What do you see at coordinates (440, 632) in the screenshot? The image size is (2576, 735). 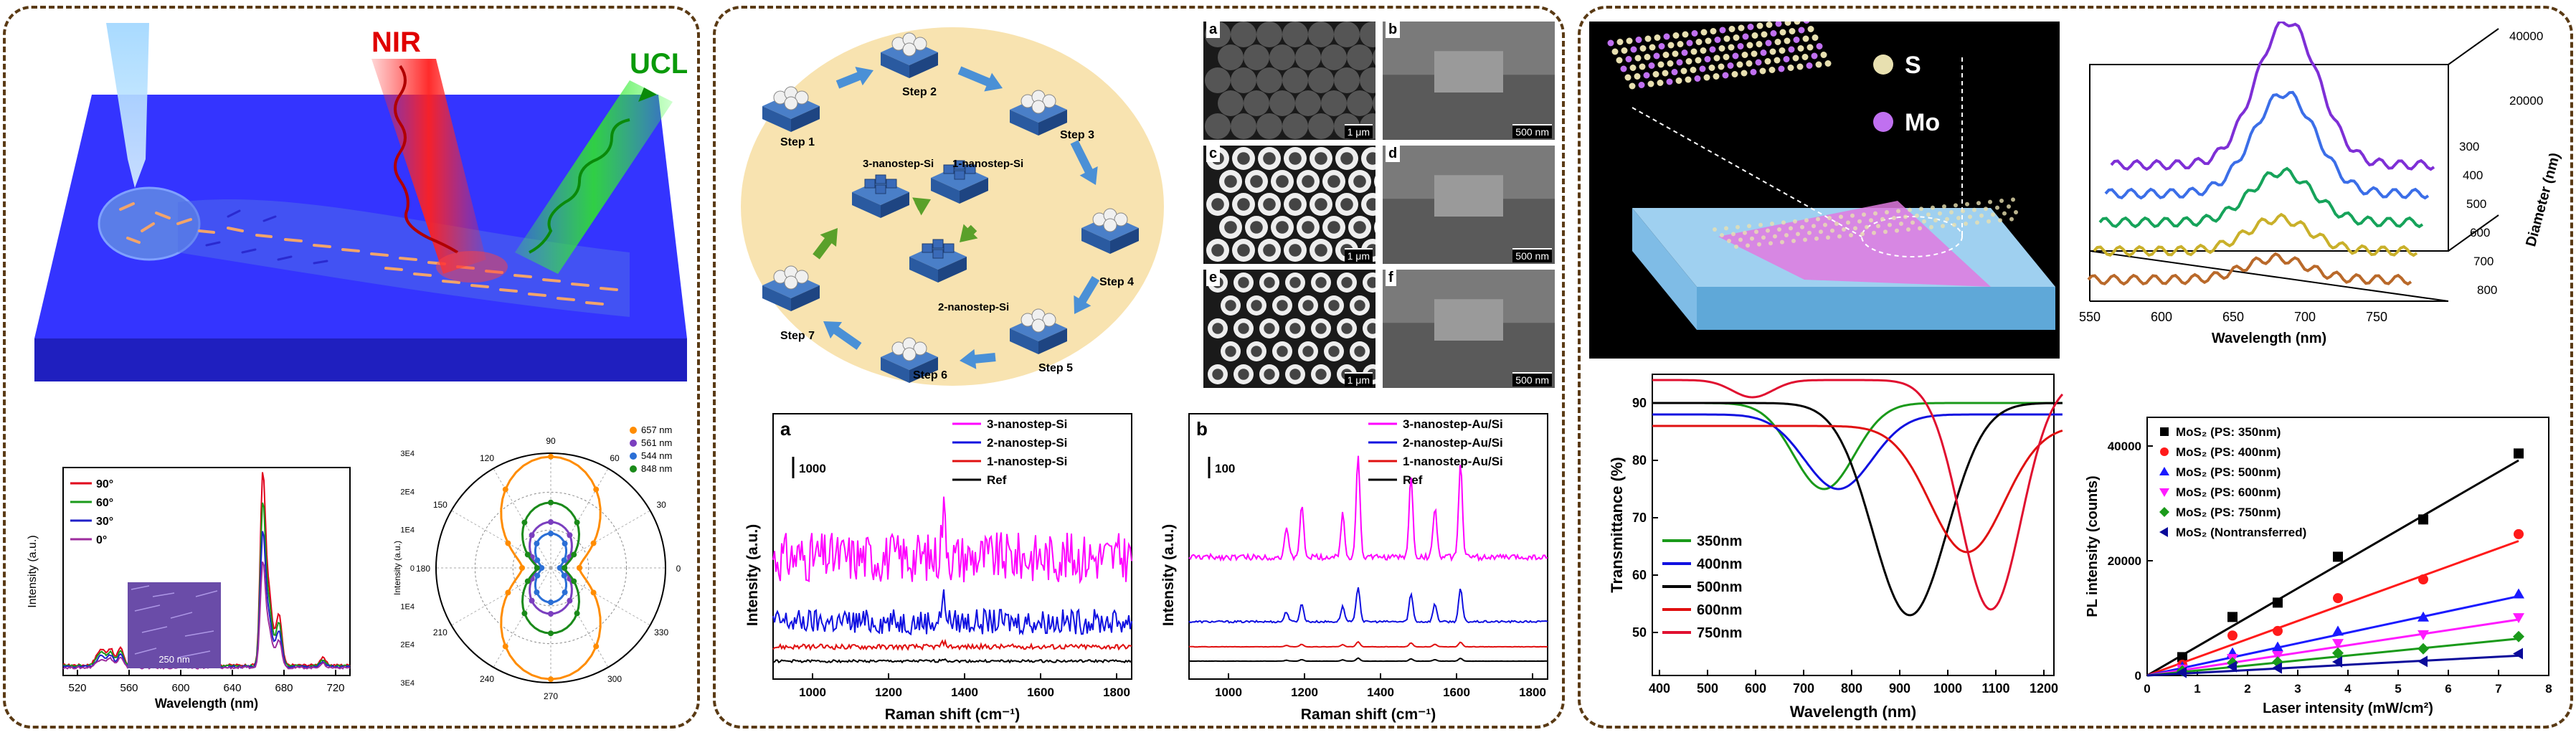 I see `angle-label: 210` at bounding box center [440, 632].